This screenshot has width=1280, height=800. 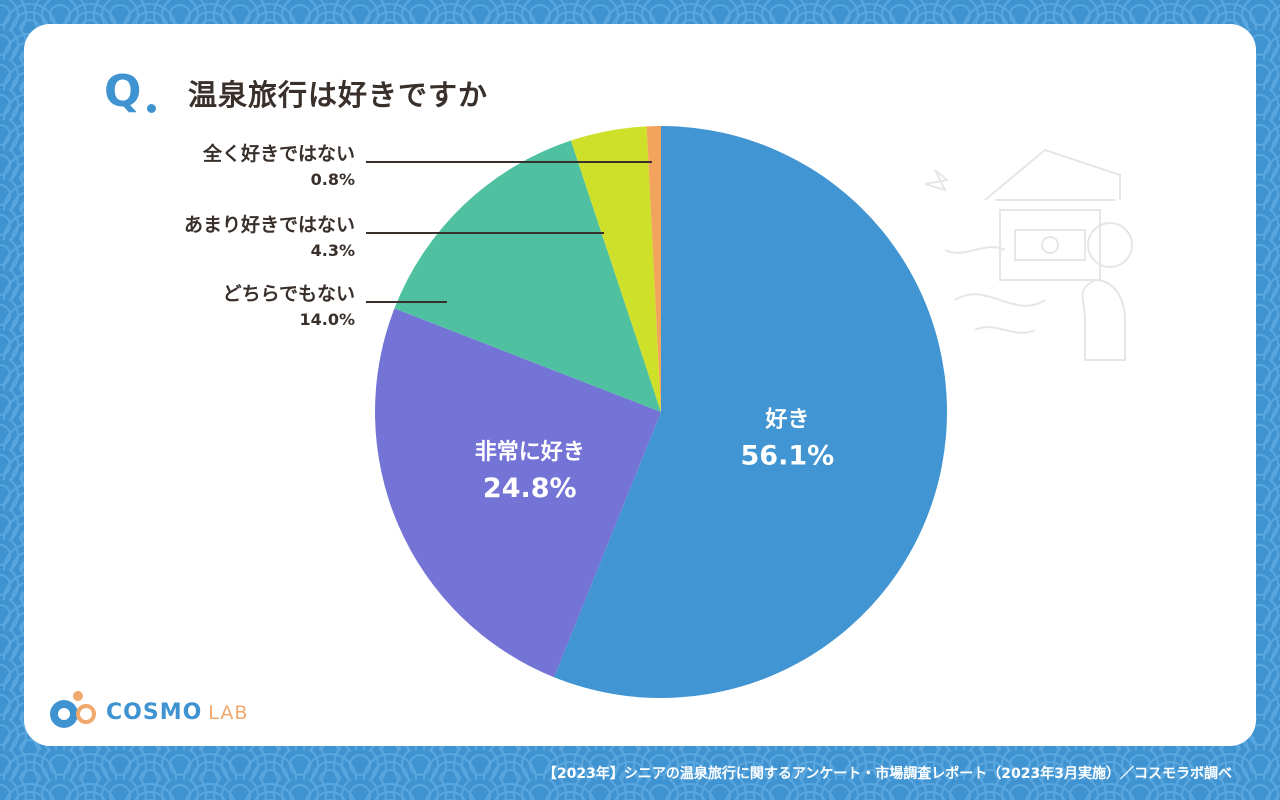 I want to click on slice-0-label: 好き, so click(x=786, y=420).